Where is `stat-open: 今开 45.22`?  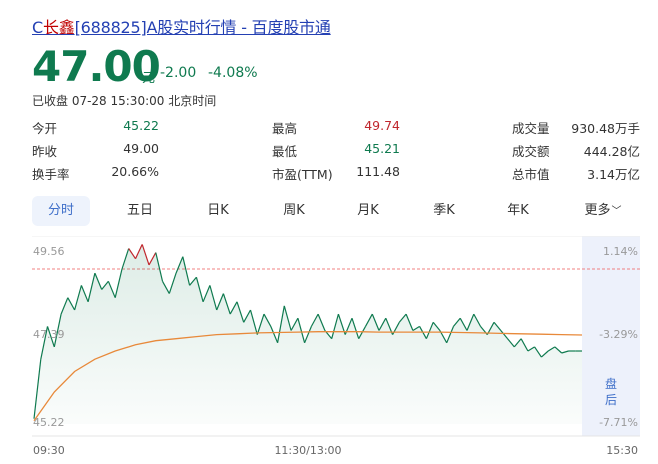
stat-open: 今开 45.22 is located at coordinates (95, 127).